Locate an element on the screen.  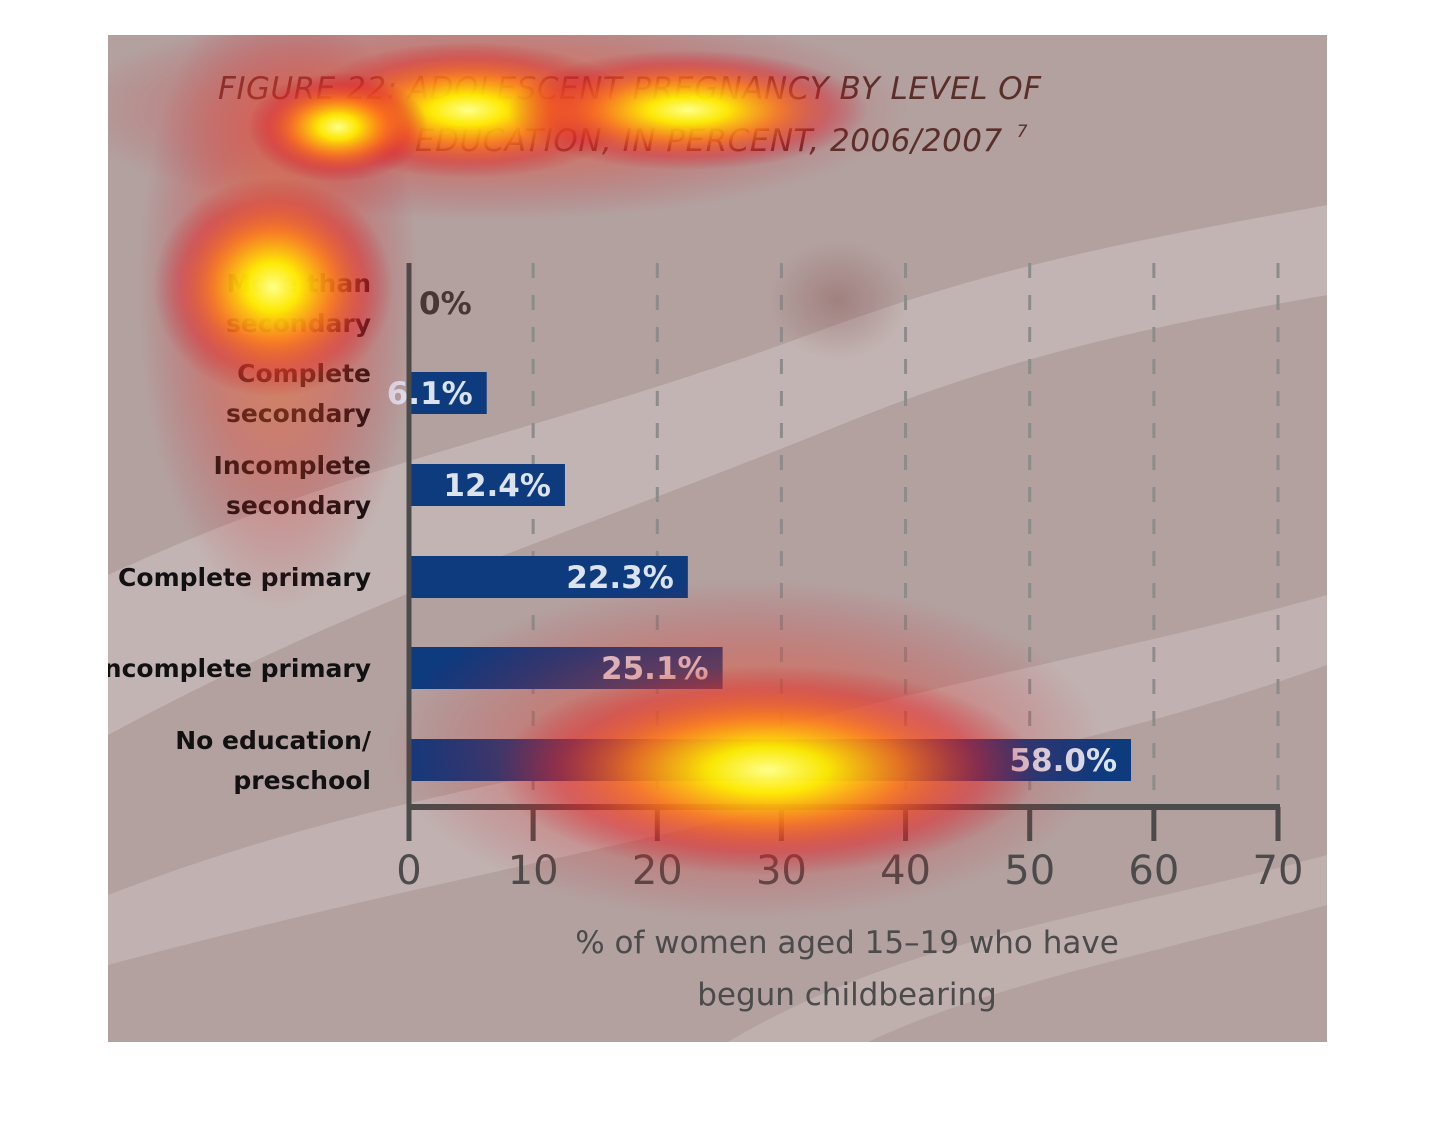
x-axis-title-line-2: begun childbearing is located at coordinates (847, 995).